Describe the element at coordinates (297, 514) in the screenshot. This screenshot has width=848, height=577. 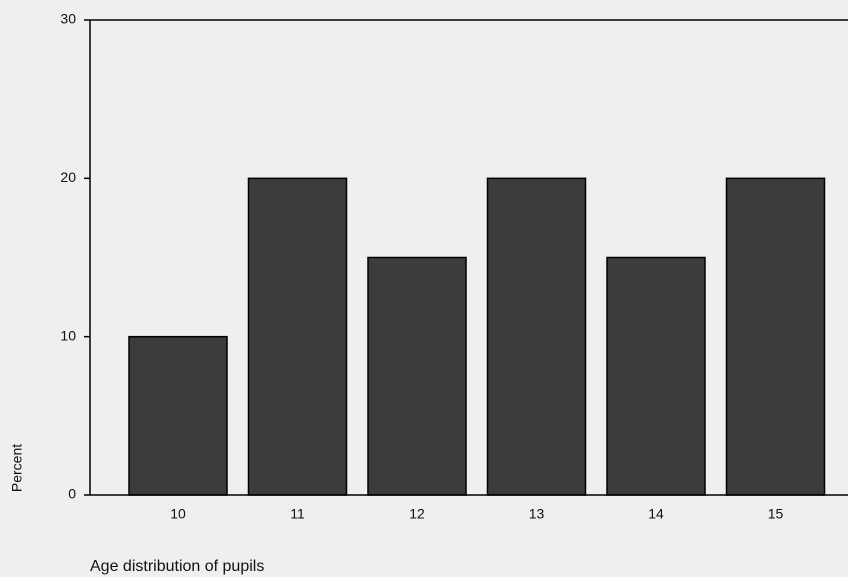
I see `x-tick-label: 11` at that location.